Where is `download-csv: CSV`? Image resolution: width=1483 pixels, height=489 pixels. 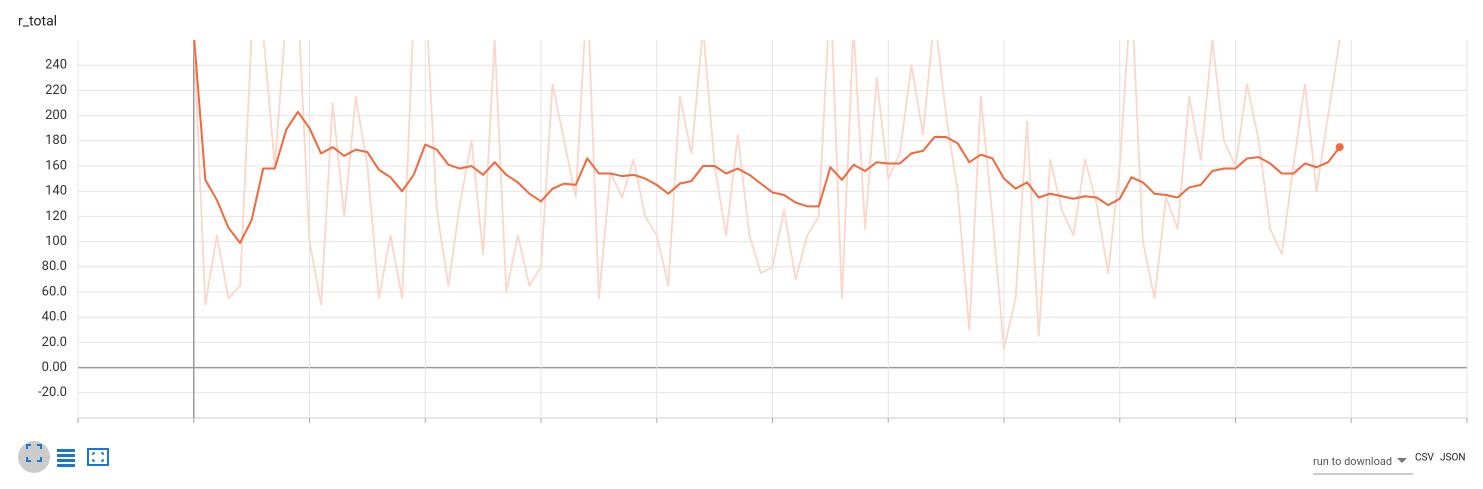
download-csv: CSV is located at coordinates (1424, 458).